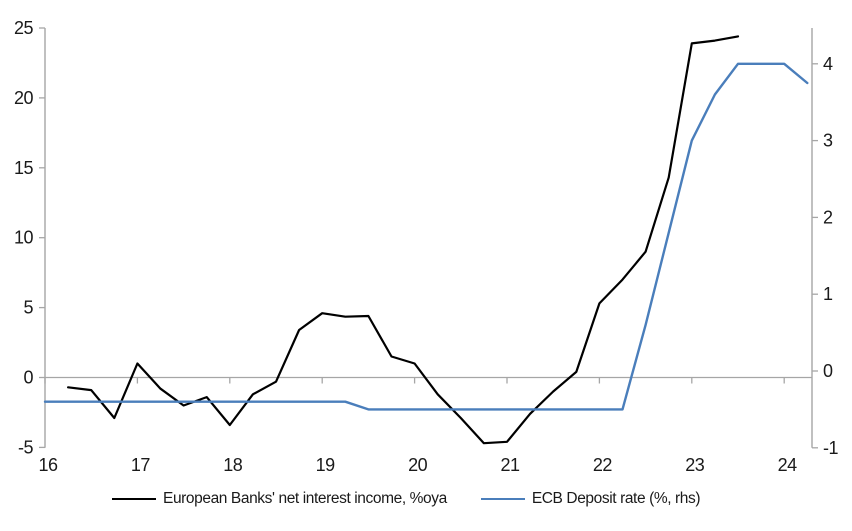 The width and height of the screenshot is (852, 531). Describe the element at coordinates (24, 98) in the screenshot. I see `left-axis-tick-label: 20` at that location.